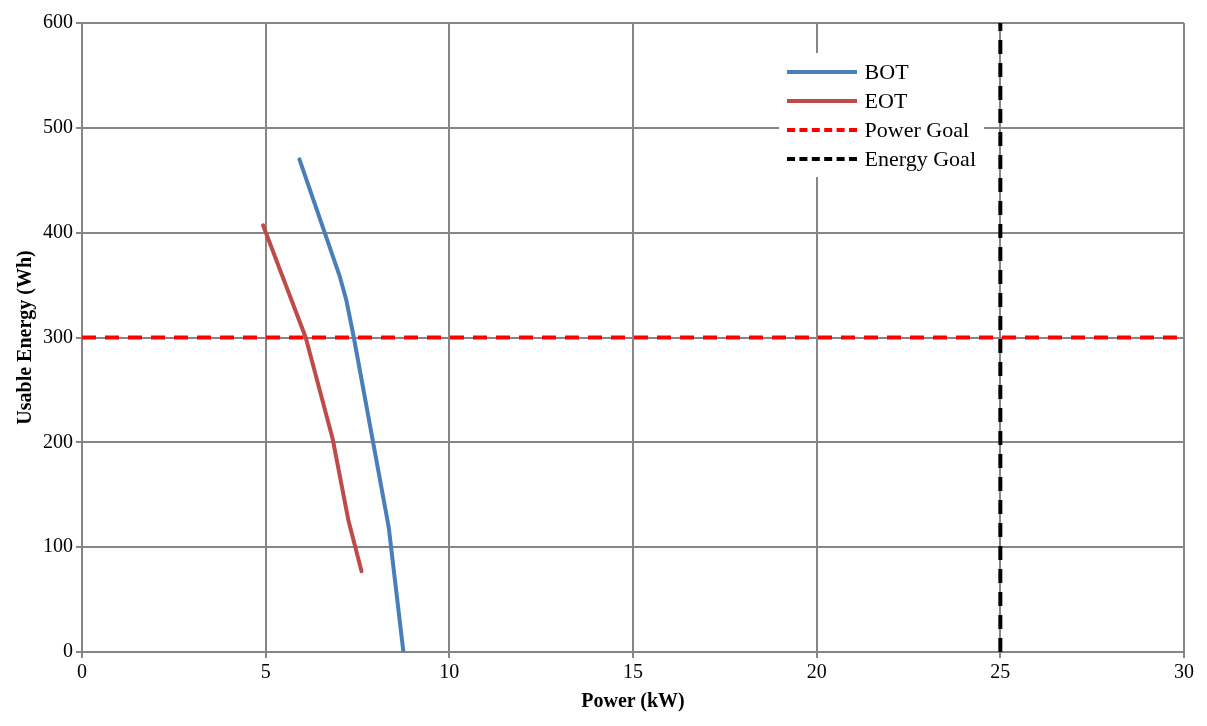  I want to click on x-tick-label: 5, so click(265, 671).